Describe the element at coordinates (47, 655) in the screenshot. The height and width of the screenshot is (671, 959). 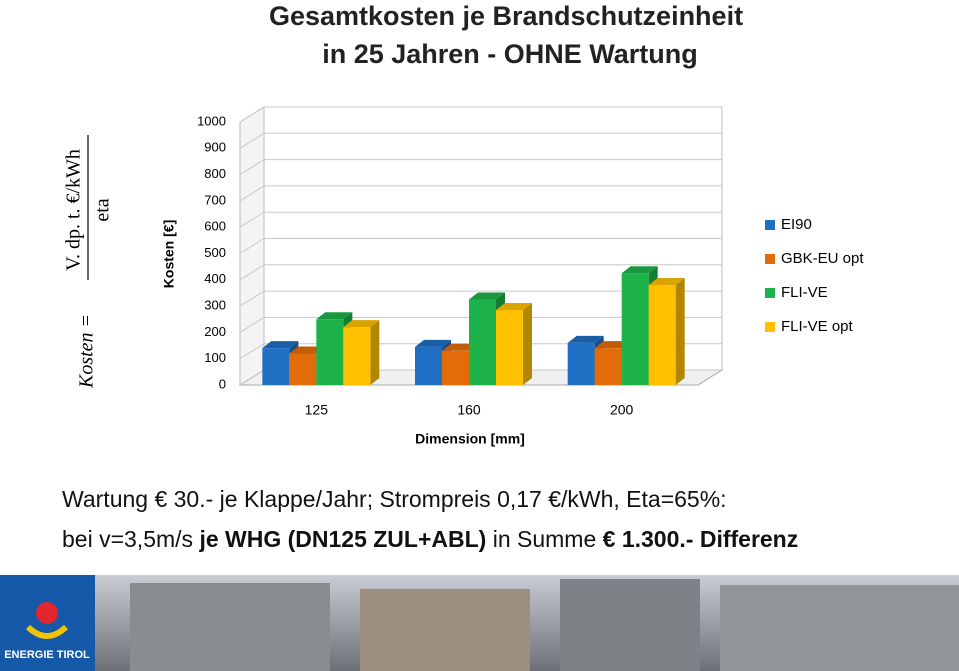
I see `logo-text: ENERGIE TIROL` at that location.